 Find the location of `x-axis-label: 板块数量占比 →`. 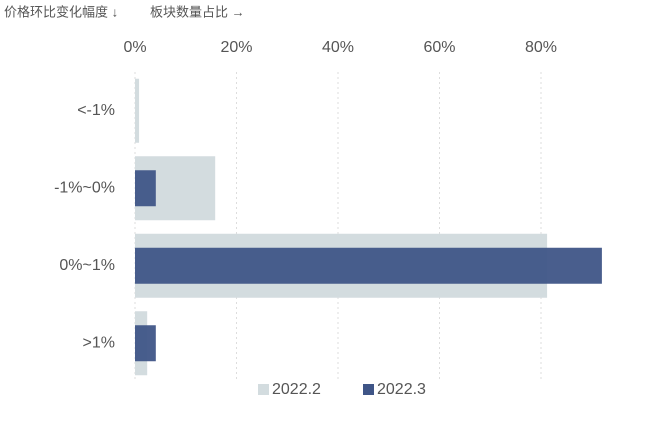

x-axis-label: 板块数量占比 → is located at coordinates (197, 11).